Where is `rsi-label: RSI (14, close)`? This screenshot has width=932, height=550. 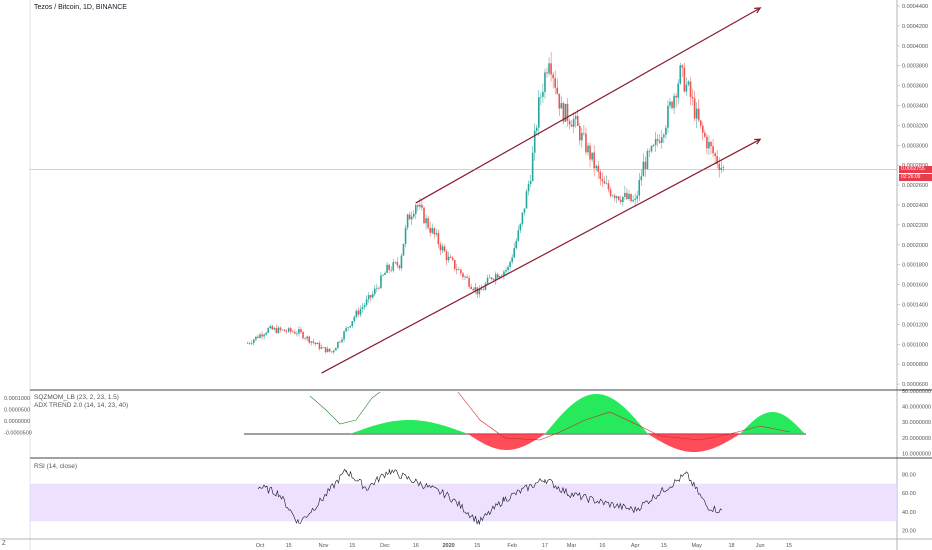
rsi-label: RSI (14, close) is located at coordinates (55, 466).